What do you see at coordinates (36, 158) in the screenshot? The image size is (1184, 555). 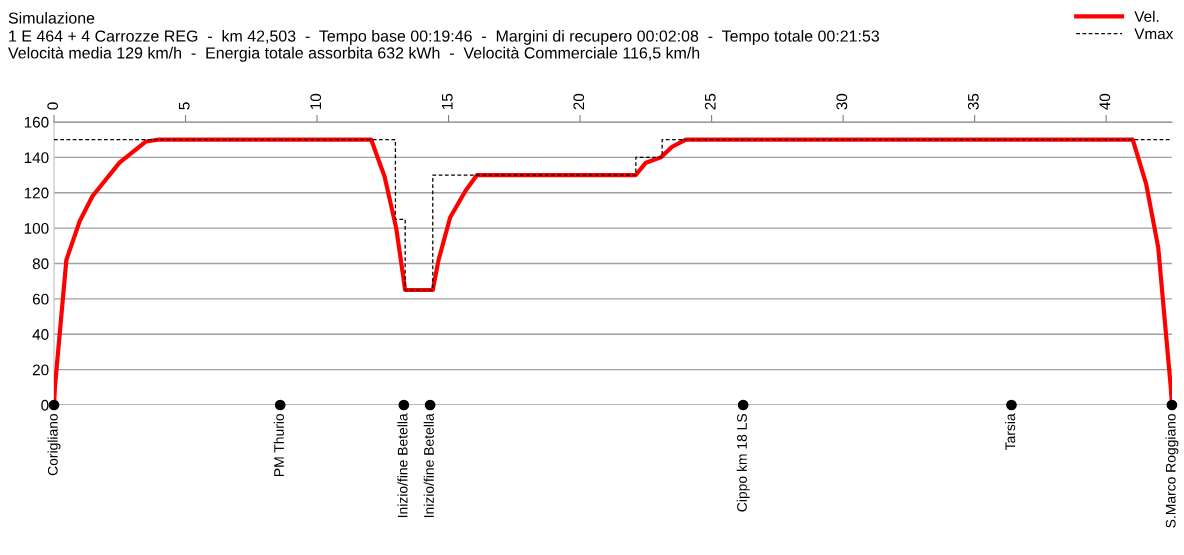 I see `y-tick-label: 140` at bounding box center [36, 158].